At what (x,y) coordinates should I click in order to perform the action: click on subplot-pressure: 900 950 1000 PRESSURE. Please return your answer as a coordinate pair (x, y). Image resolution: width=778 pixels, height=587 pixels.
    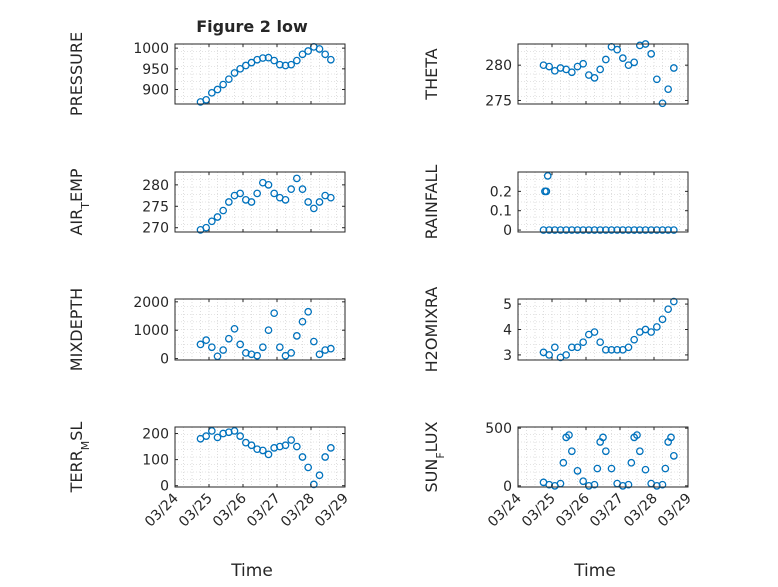
    Looking at the image, I should click on (206, 74).